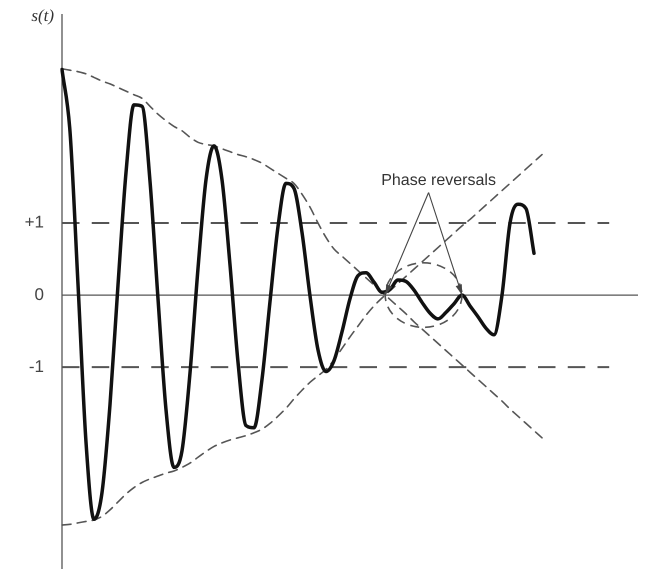 The width and height of the screenshot is (646, 577). I want to click on y-tick-label: -1, so click(36, 366).